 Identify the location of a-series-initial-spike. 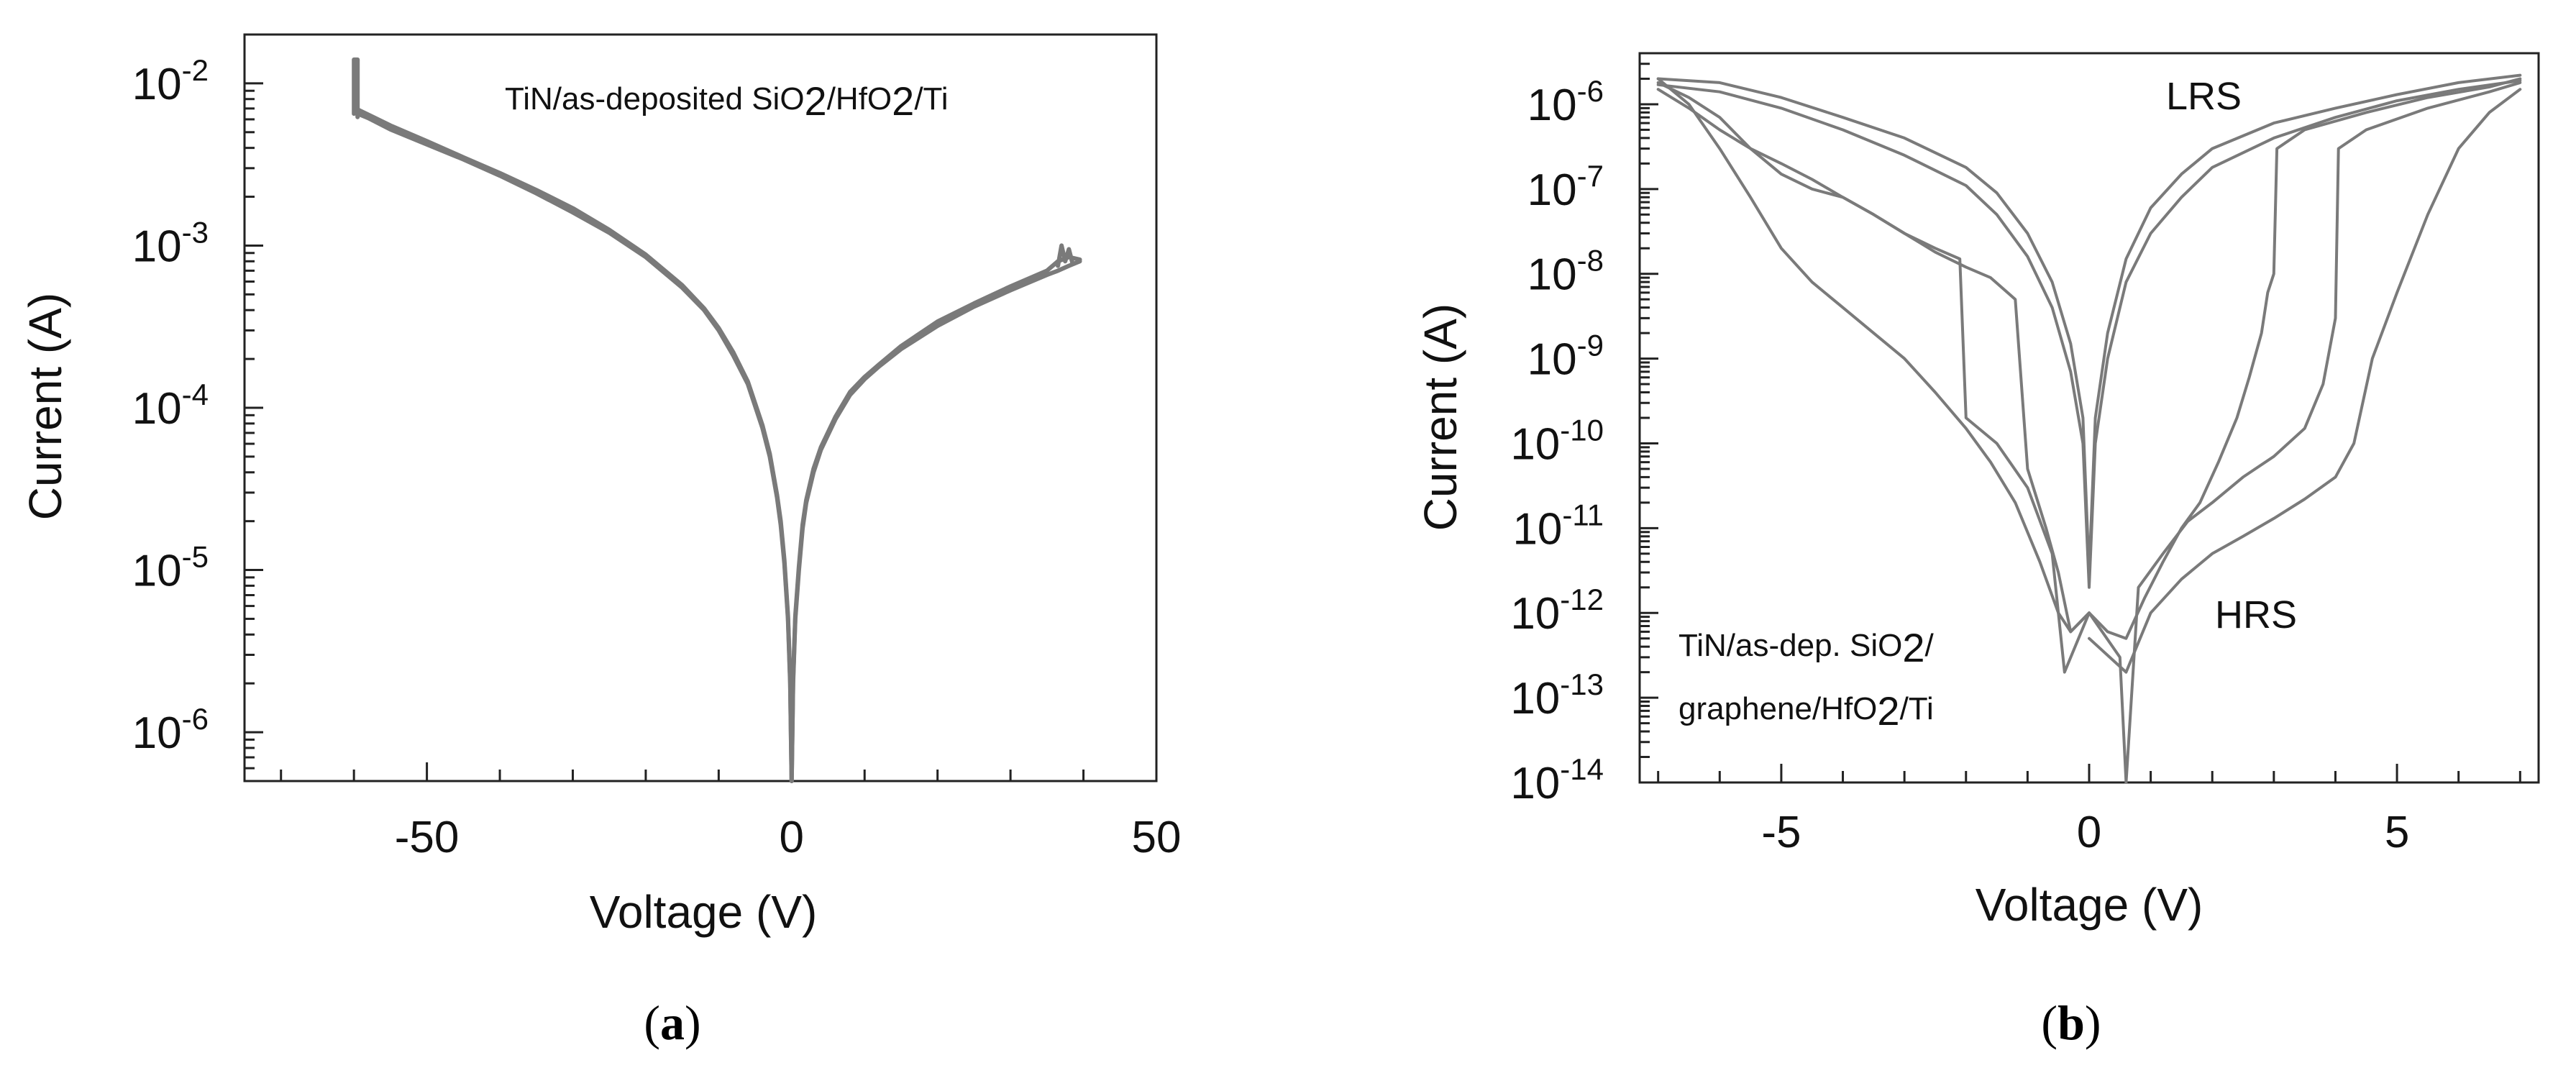
(356, 88).